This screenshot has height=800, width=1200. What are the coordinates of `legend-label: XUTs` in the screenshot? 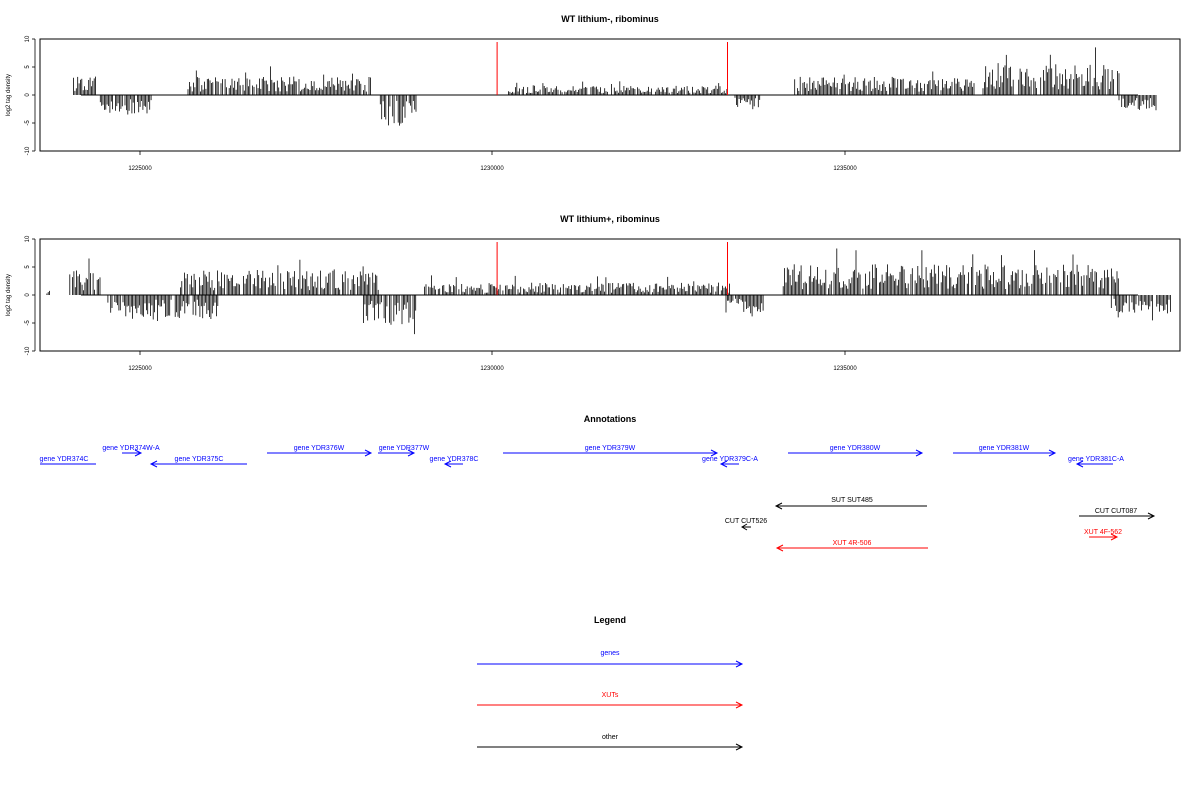 It's located at (610, 695).